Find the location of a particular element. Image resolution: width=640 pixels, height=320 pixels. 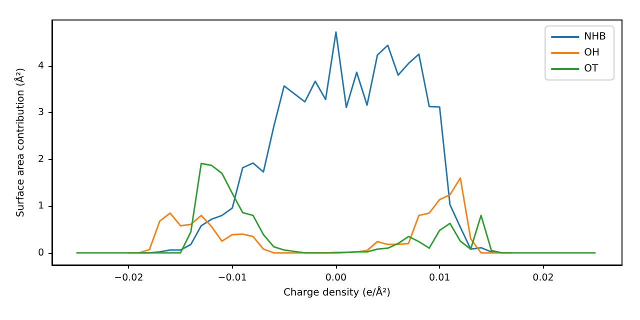

x-tick-label: 0.01 is located at coordinates (439, 278).